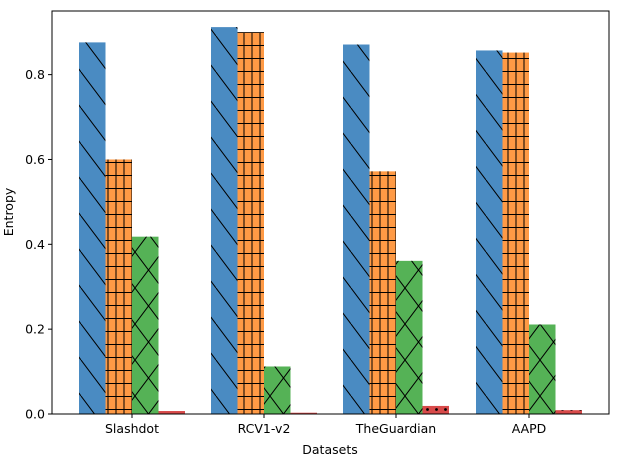  I want to click on x-axis-label: Datasets, so click(329, 449).